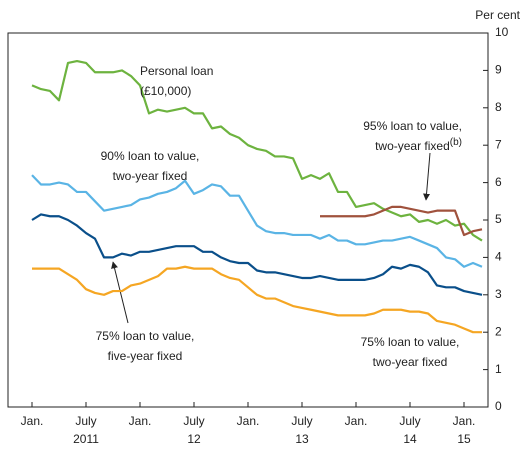  I want to click on series-label: 90% loan to value,, so click(150, 156).